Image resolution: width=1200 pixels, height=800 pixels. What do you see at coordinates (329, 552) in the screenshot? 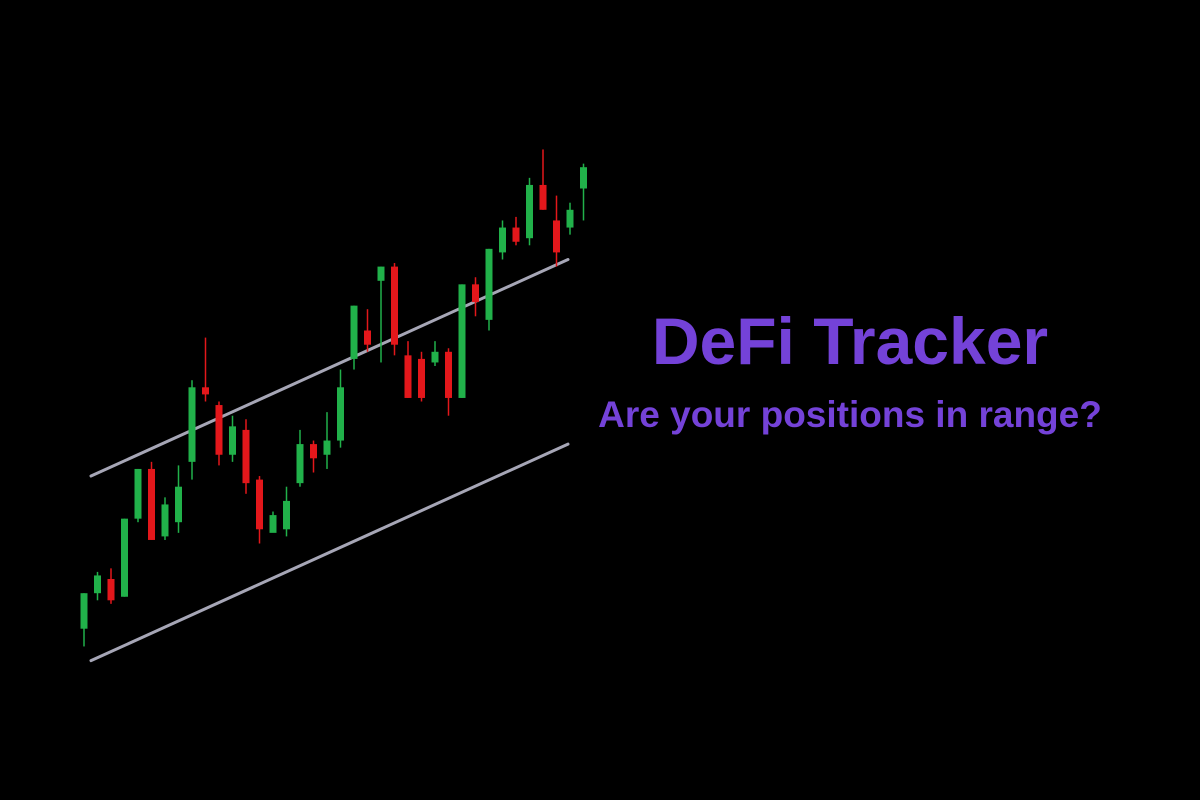
I see `channel-lower-line` at bounding box center [329, 552].